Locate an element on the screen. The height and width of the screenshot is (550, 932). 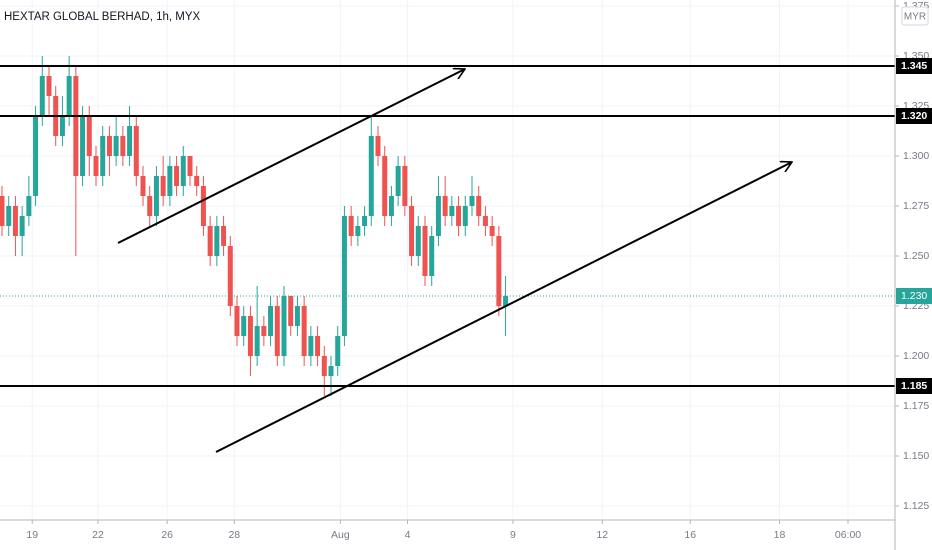
x-tick-label: 4 is located at coordinates (408, 535).